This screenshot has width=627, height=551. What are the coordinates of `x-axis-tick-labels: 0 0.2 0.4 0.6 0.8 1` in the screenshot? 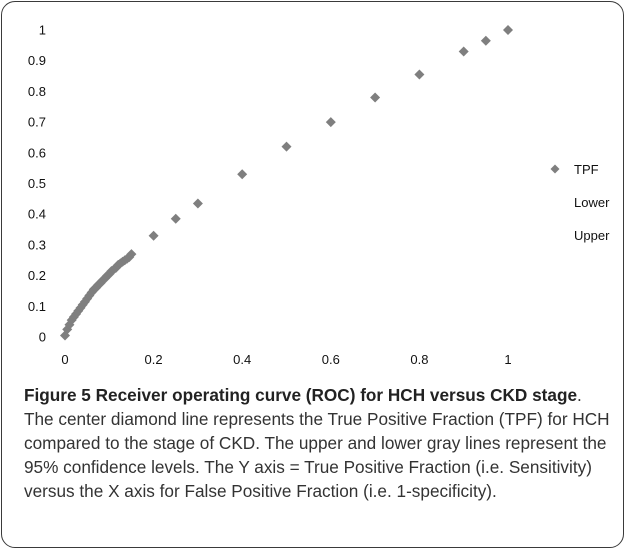 It's located at (286, 359).